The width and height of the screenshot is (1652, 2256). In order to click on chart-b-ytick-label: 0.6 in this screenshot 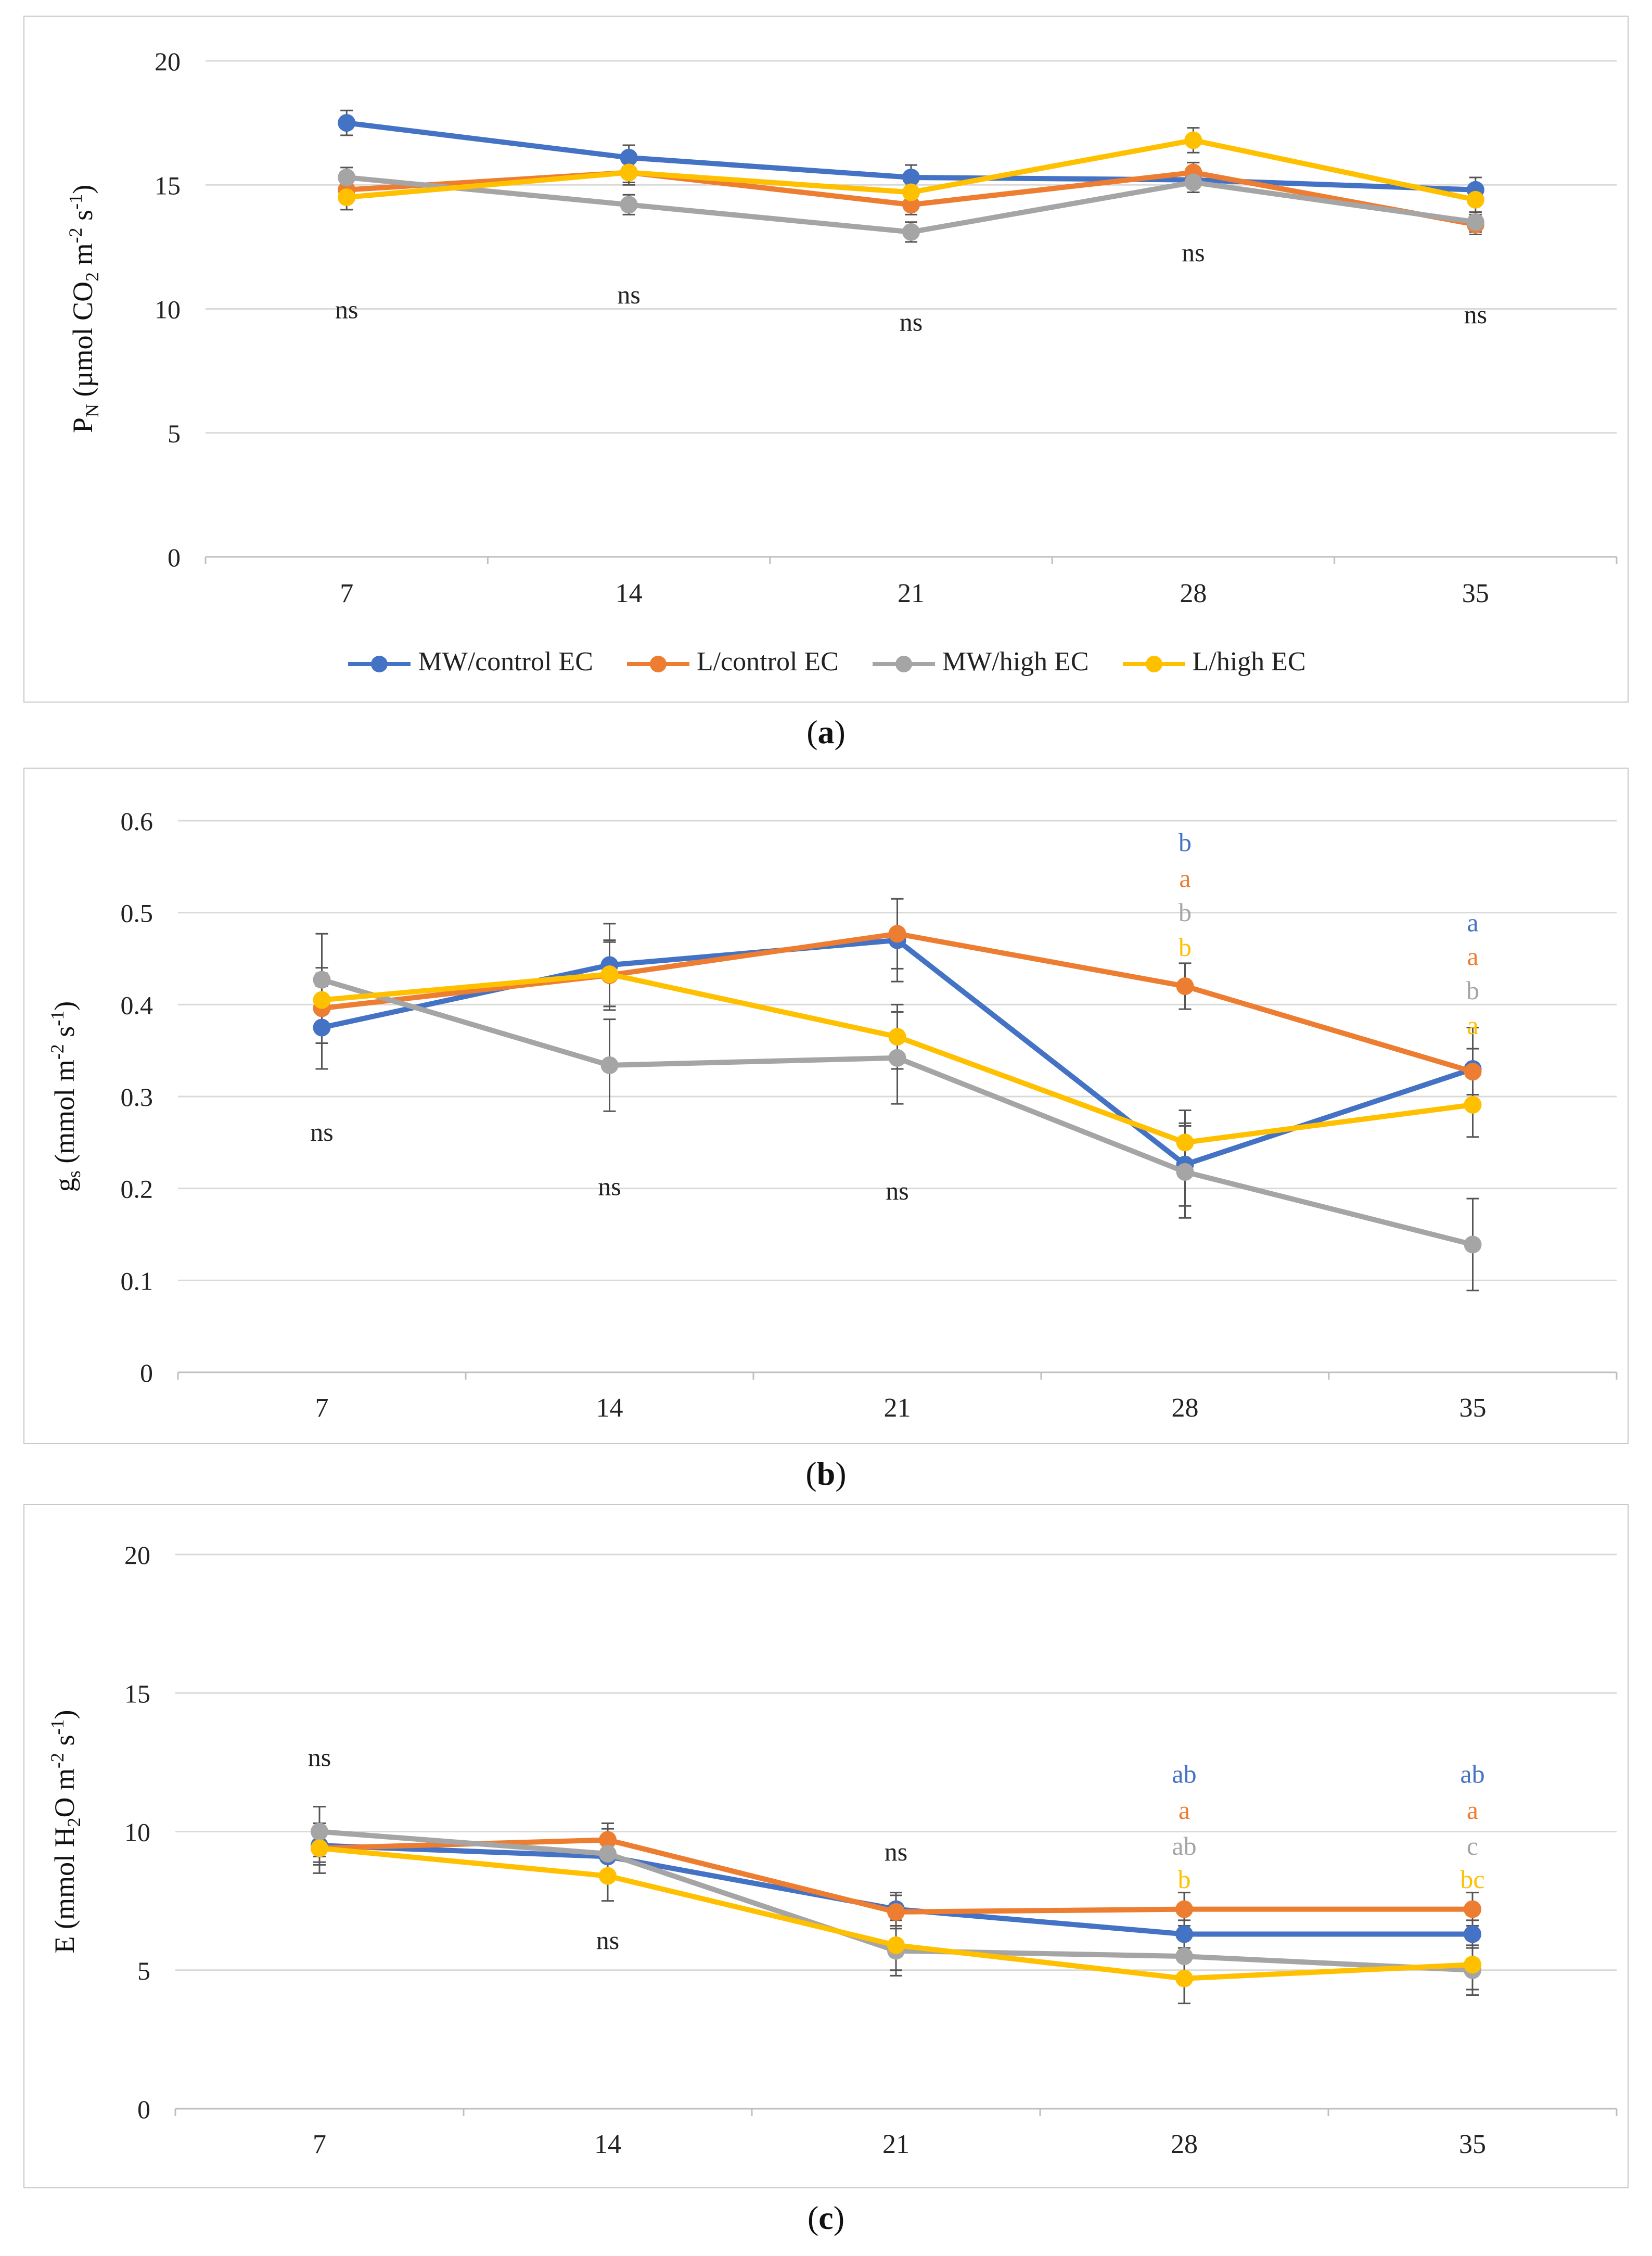, I will do `click(137, 821)`.